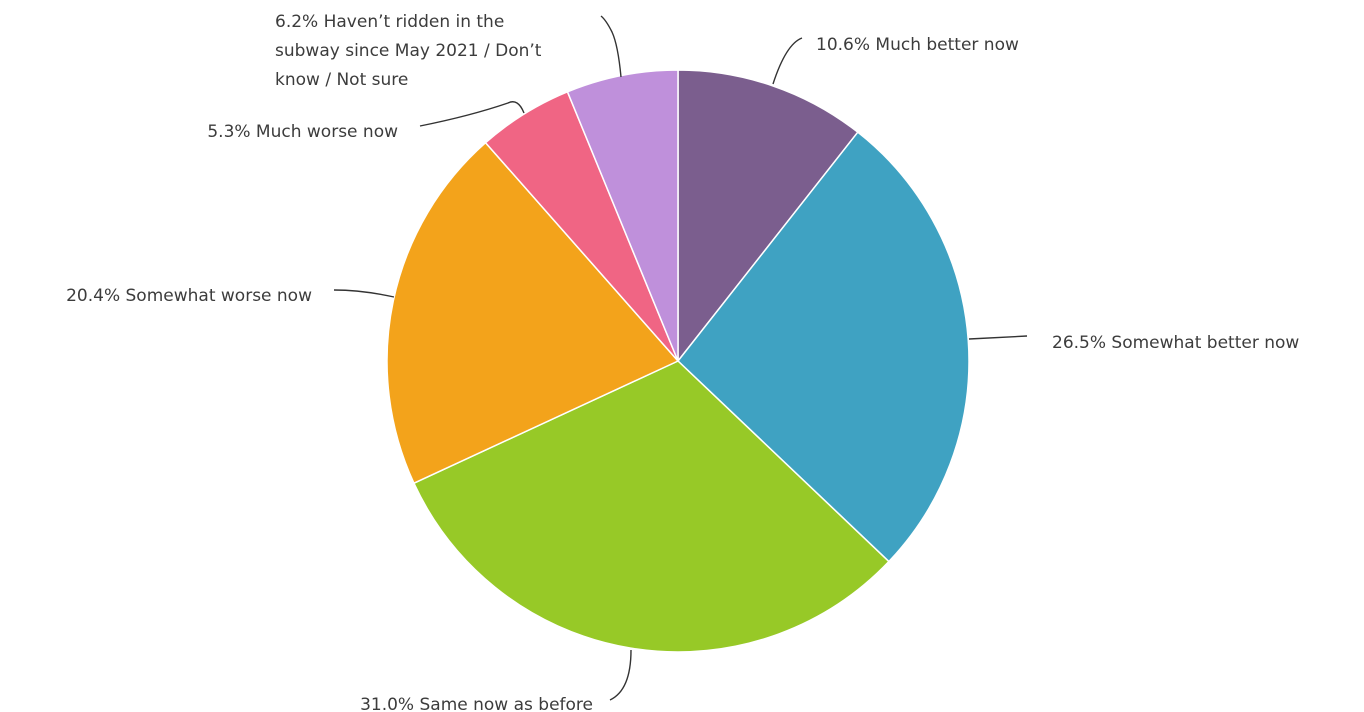 Image resolution: width=1364 pixels, height=712 pixels. I want to click on data-label-line: subway since May 2021 / Don’t, so click(408, 51).